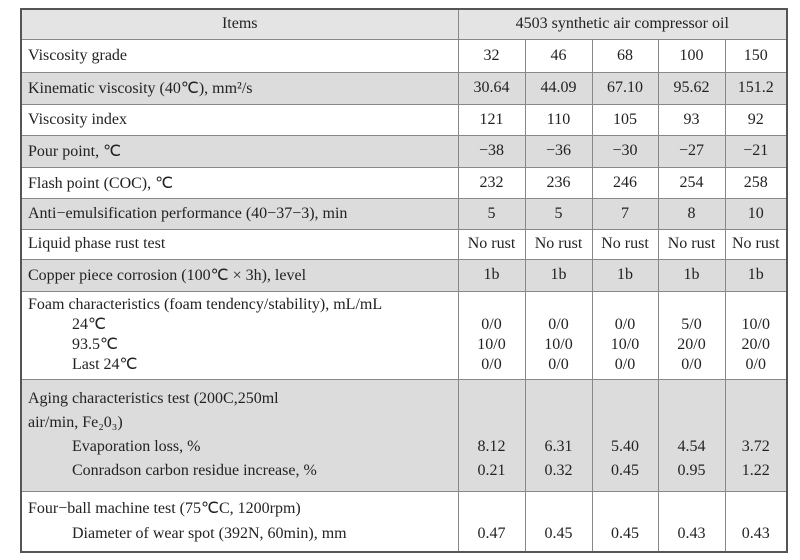  What do you see at coordinates (239, 55) in the screenshot?
I see `row-label-cell: Viscosity grade` at bounding box center [239, 55].